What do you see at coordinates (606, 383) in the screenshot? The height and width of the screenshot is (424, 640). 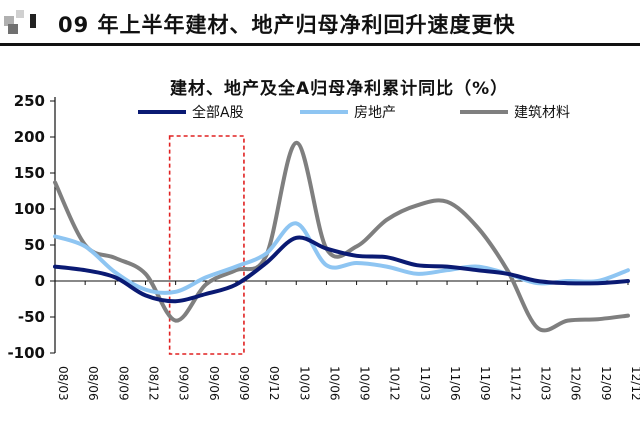 I see `x-tick-label: 12/09` at bounding box center [606, 383].